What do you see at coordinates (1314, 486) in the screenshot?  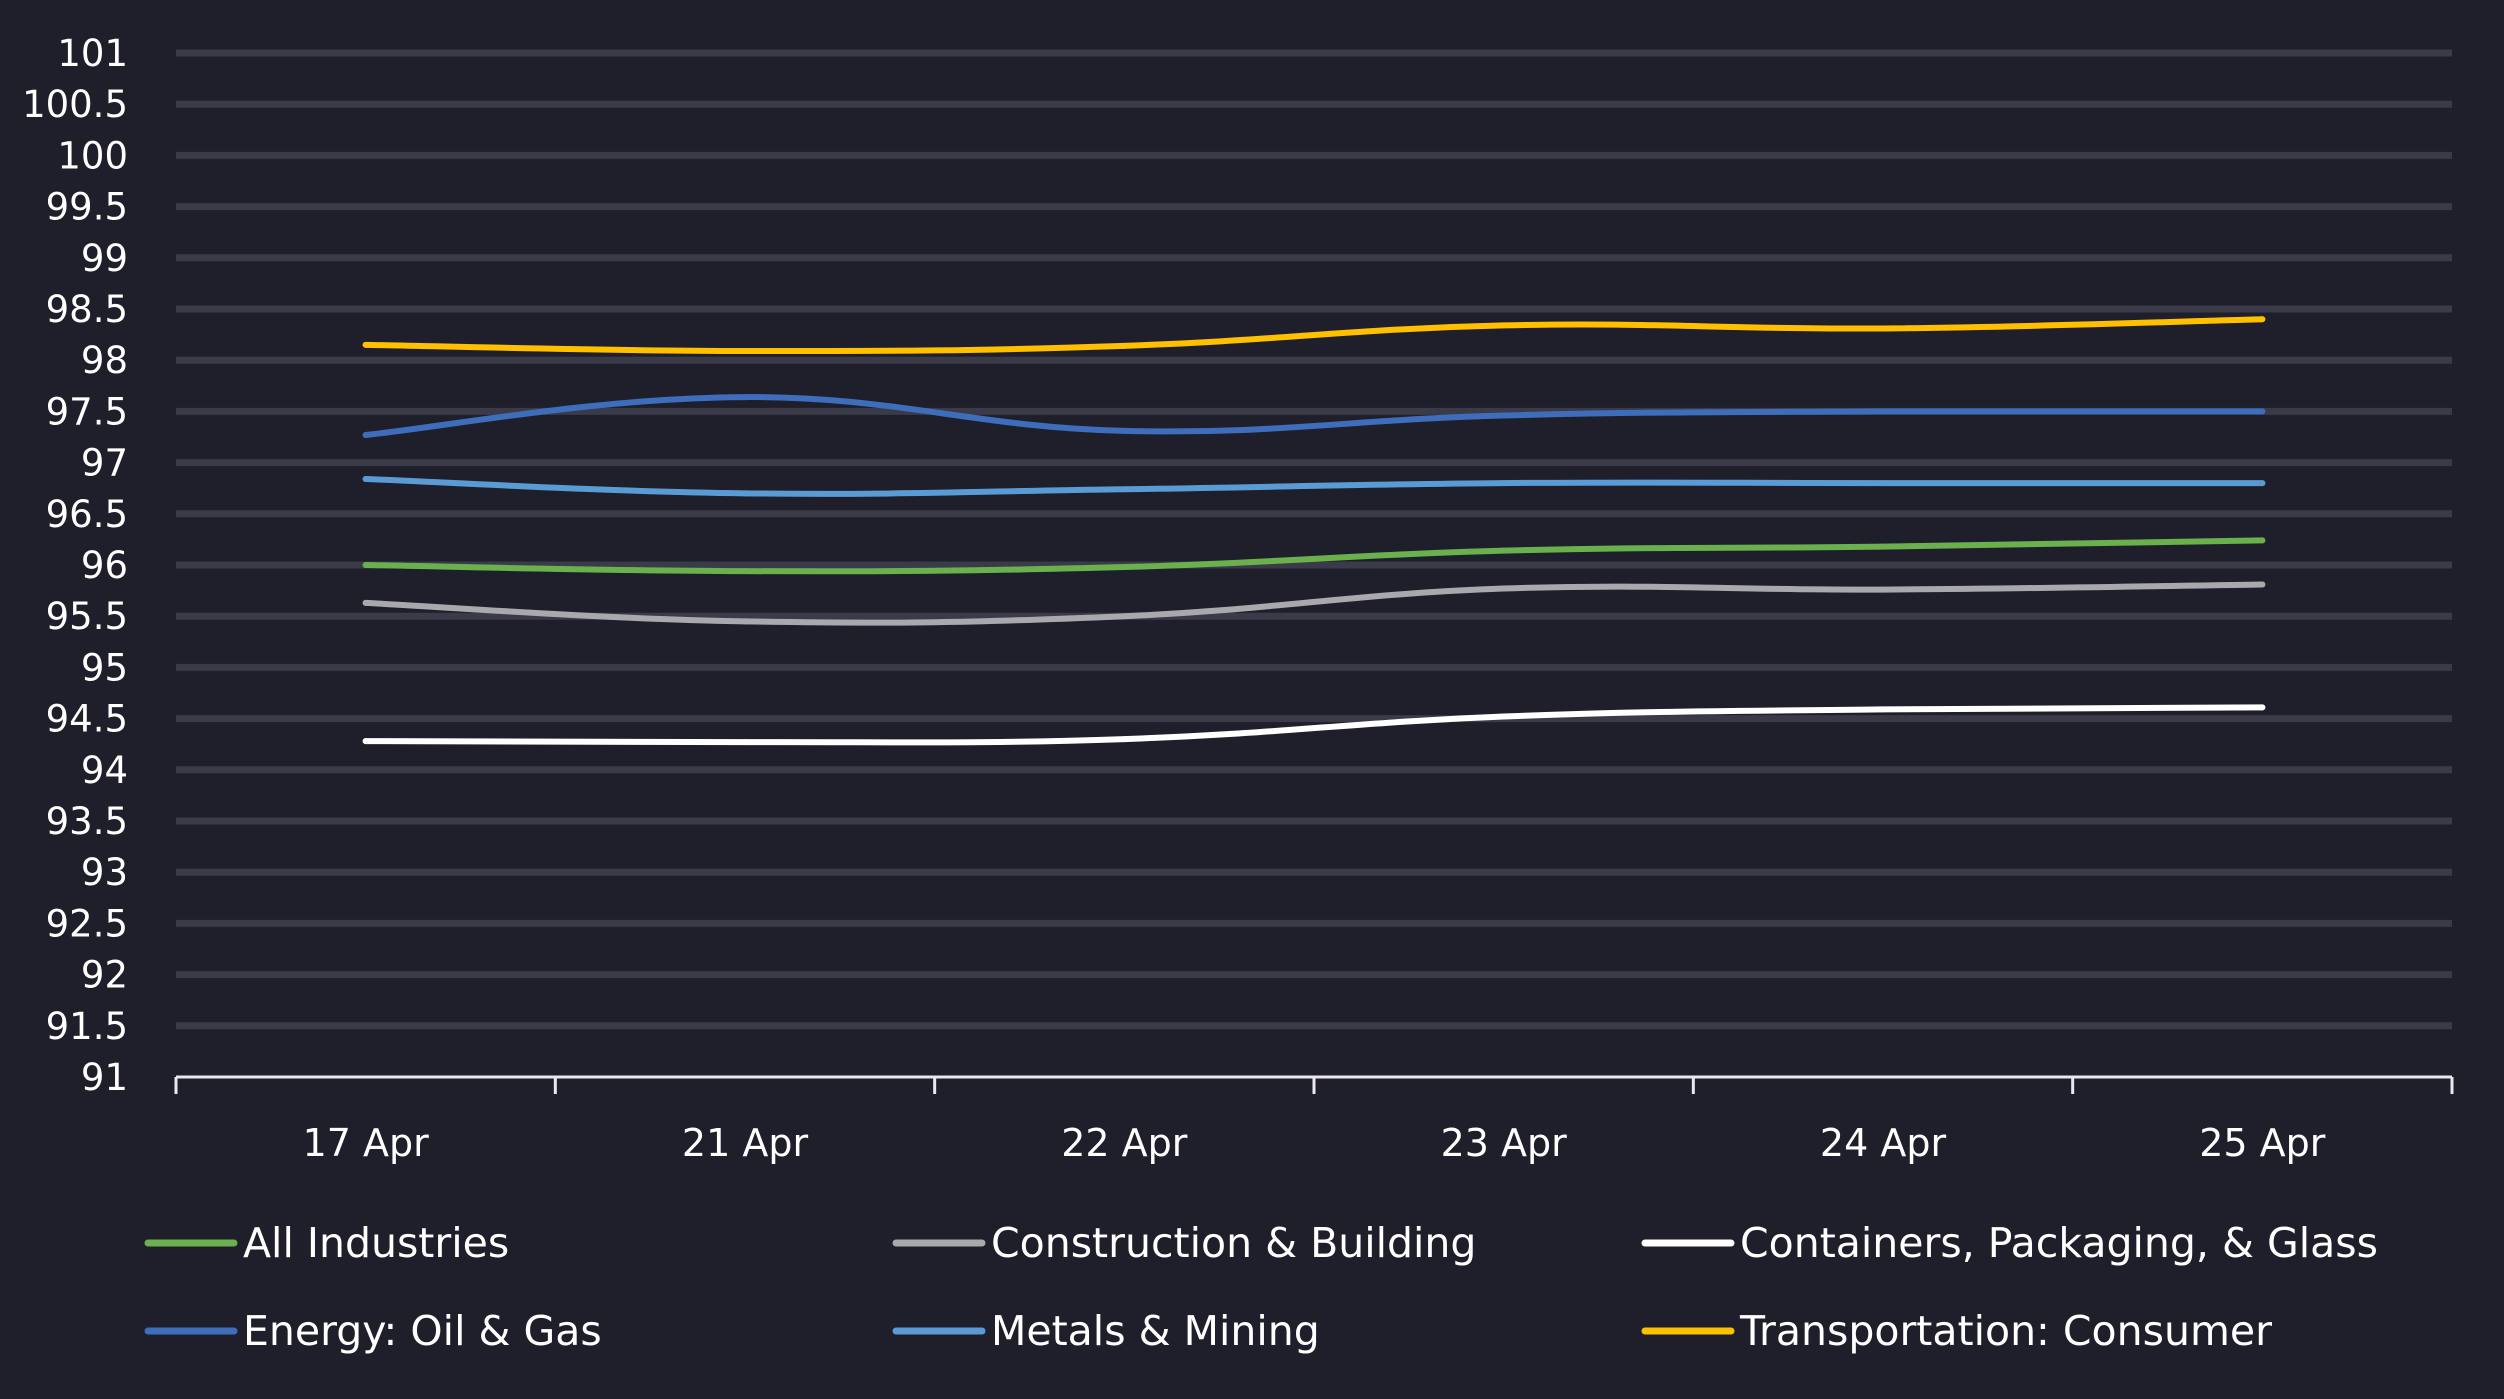 I see `series-line-metals-mining` at bounding box center [1314, 486].